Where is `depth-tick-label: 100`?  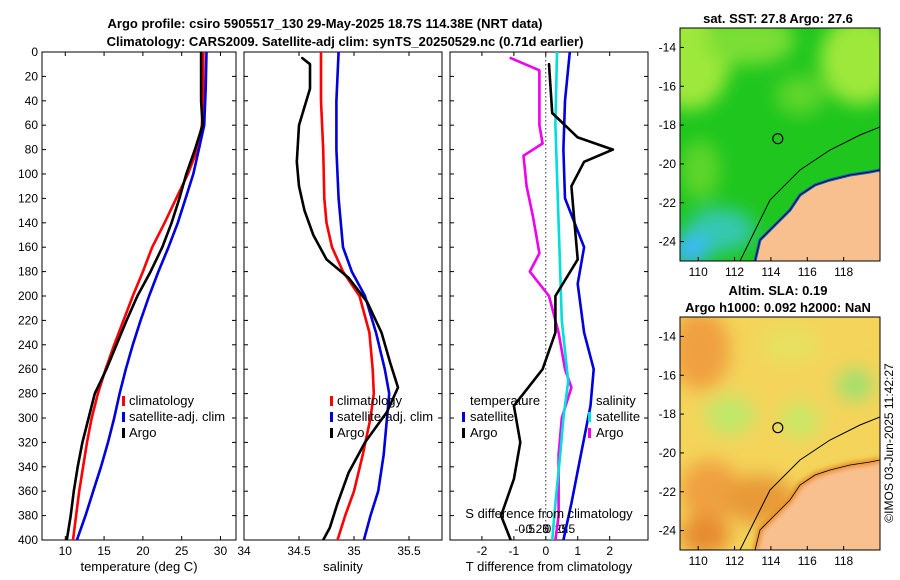
depth-tick-label: 100 is located at coordinates (28, 174).